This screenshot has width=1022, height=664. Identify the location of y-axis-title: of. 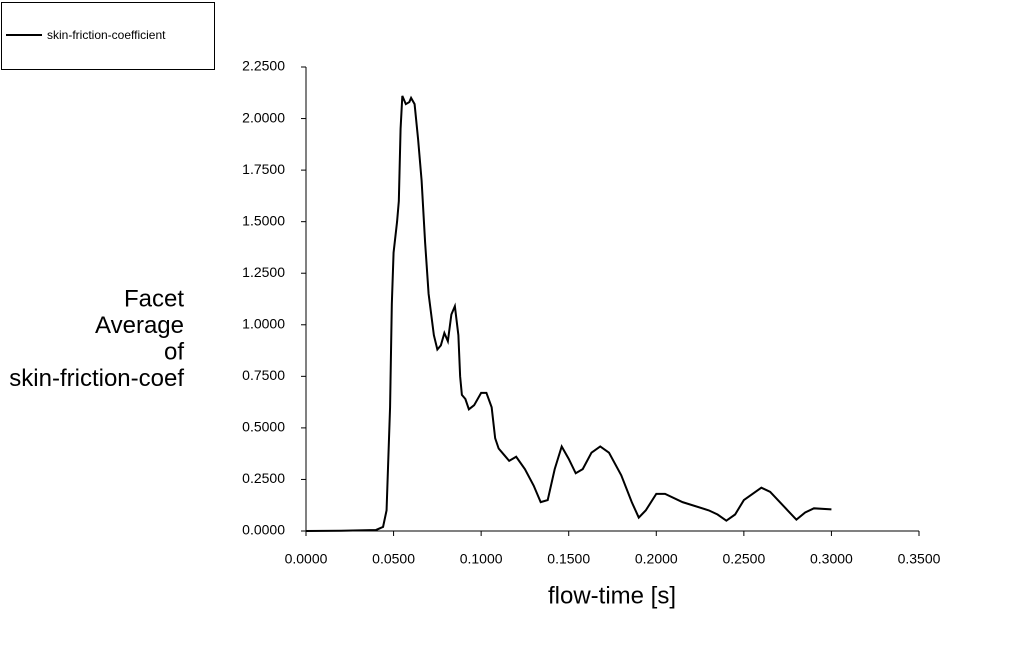
(174, 351).